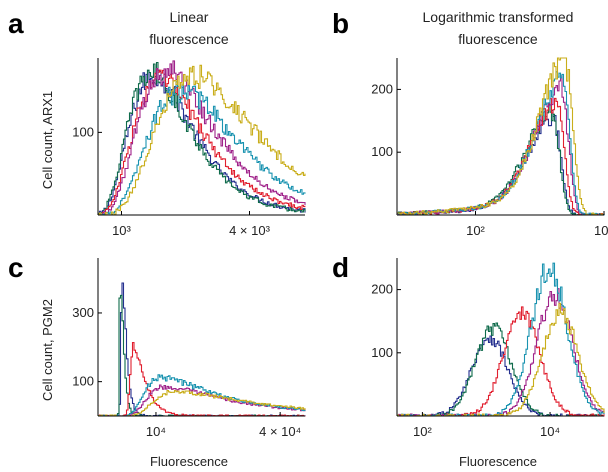 This screenshot has height=472, width=608. I want to click on panel-a-ylabel: Cell count, ARX1, so click(47, 140).